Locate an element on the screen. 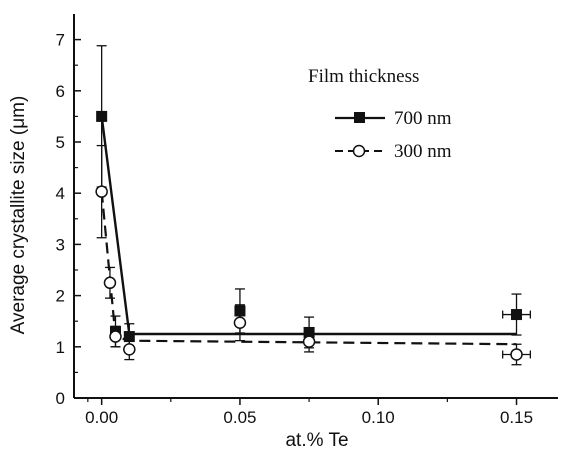 This screenshot has height=458, width=574. x-tick-label: 0.10 is located at coordinates (378, 417).